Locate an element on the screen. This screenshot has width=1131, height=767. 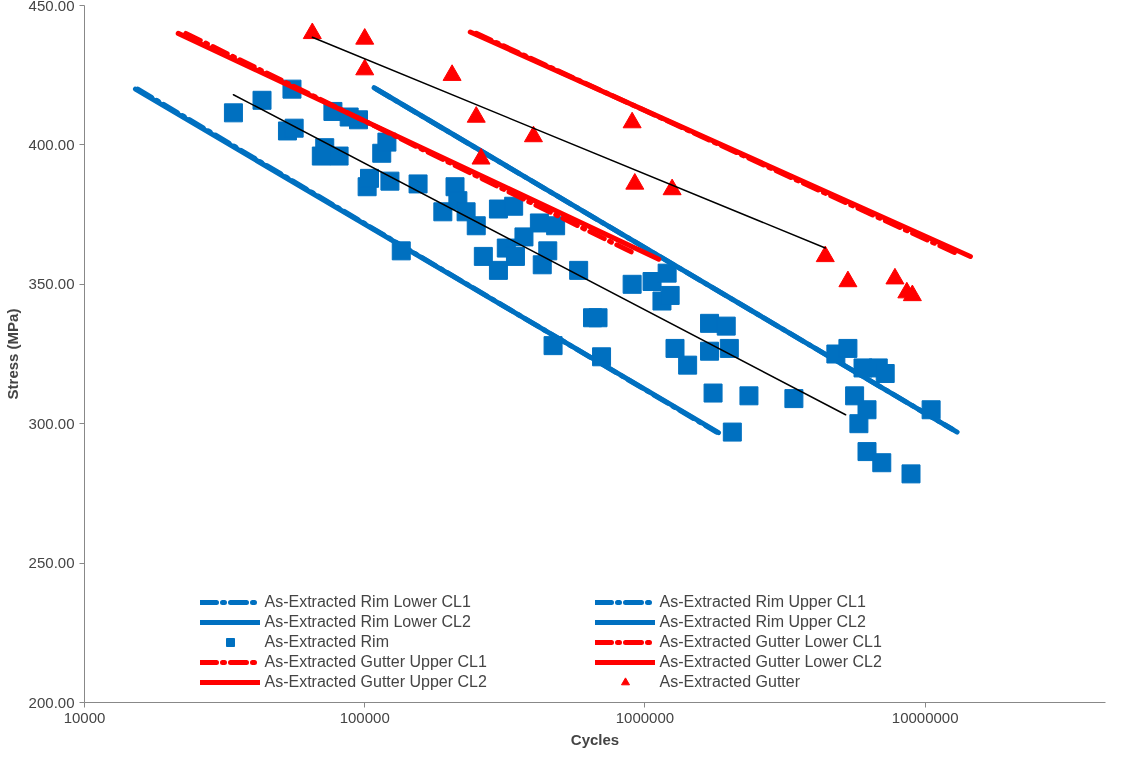
y-tick-label: 350.00 is located at coordinates (51, 284).